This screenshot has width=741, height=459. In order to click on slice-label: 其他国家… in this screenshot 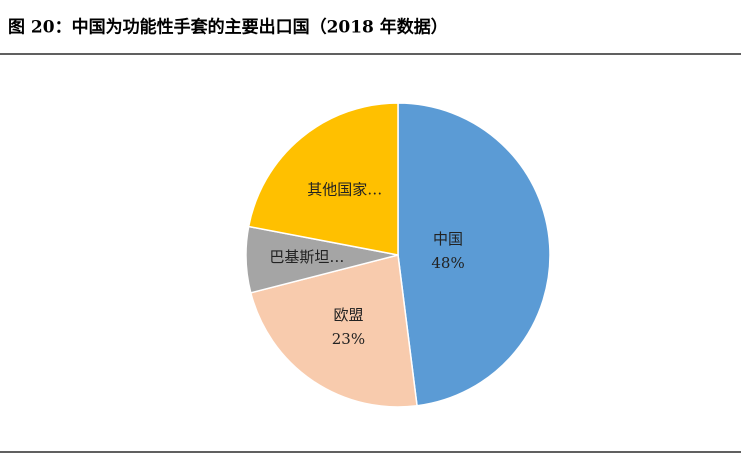, I will do `click(344, 190)`.